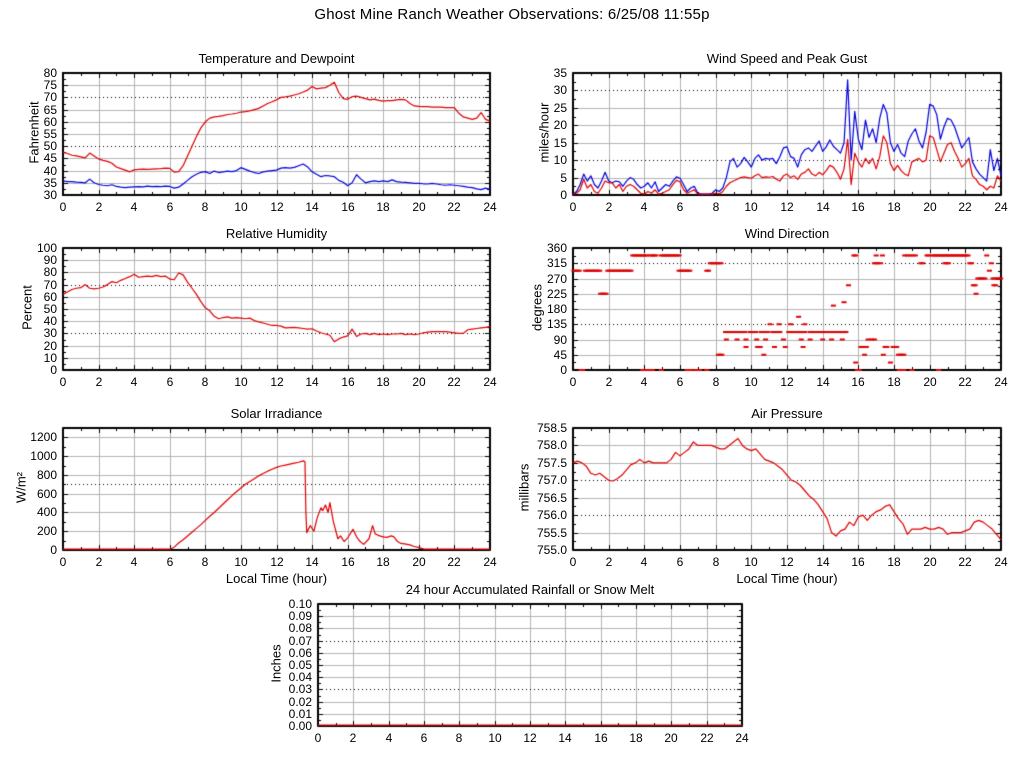 The height and width of the screenshot is (768, 1024). I want to click on y-tick-label: 600, so click(46, 494).